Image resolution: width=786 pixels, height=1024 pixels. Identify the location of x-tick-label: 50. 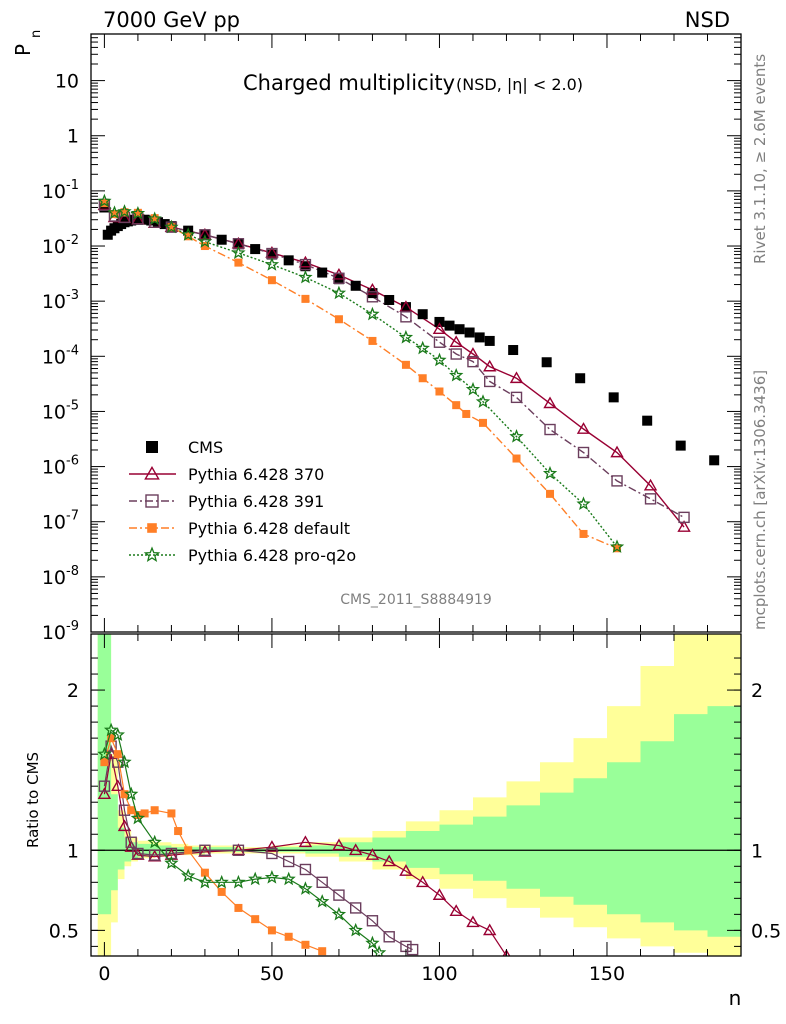
(272, 974).